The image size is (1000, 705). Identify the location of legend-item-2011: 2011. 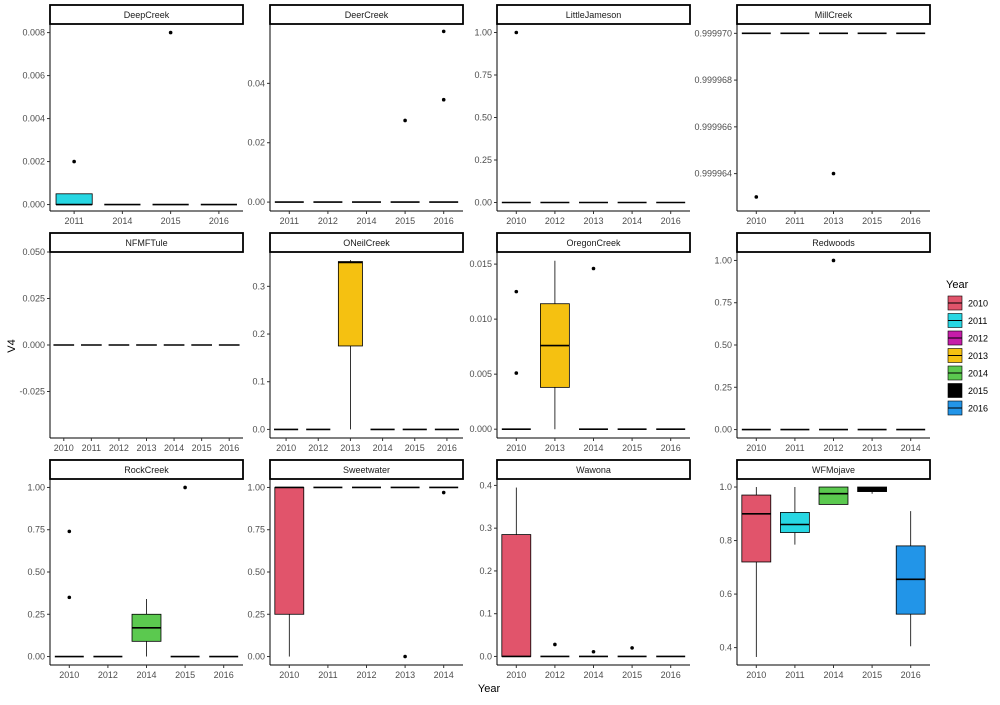
(967, 320).